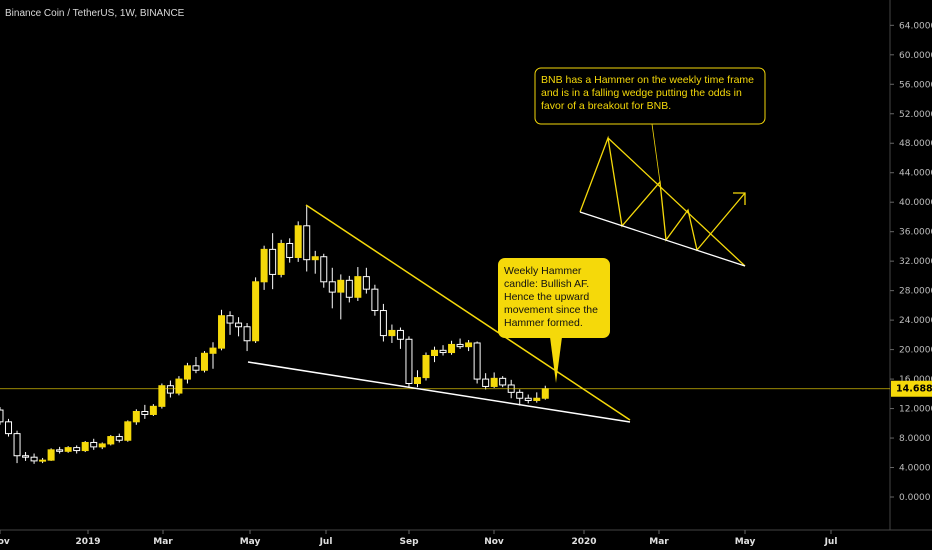  Describe the element at coordinates (915, 321) in the screenshot. I see `price-tick-label: 24.0000` at that location.